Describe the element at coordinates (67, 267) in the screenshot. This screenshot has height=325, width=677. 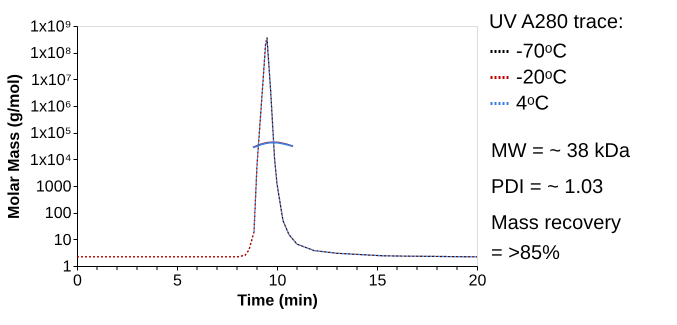
I see `y-tick-label: 1` at that location.